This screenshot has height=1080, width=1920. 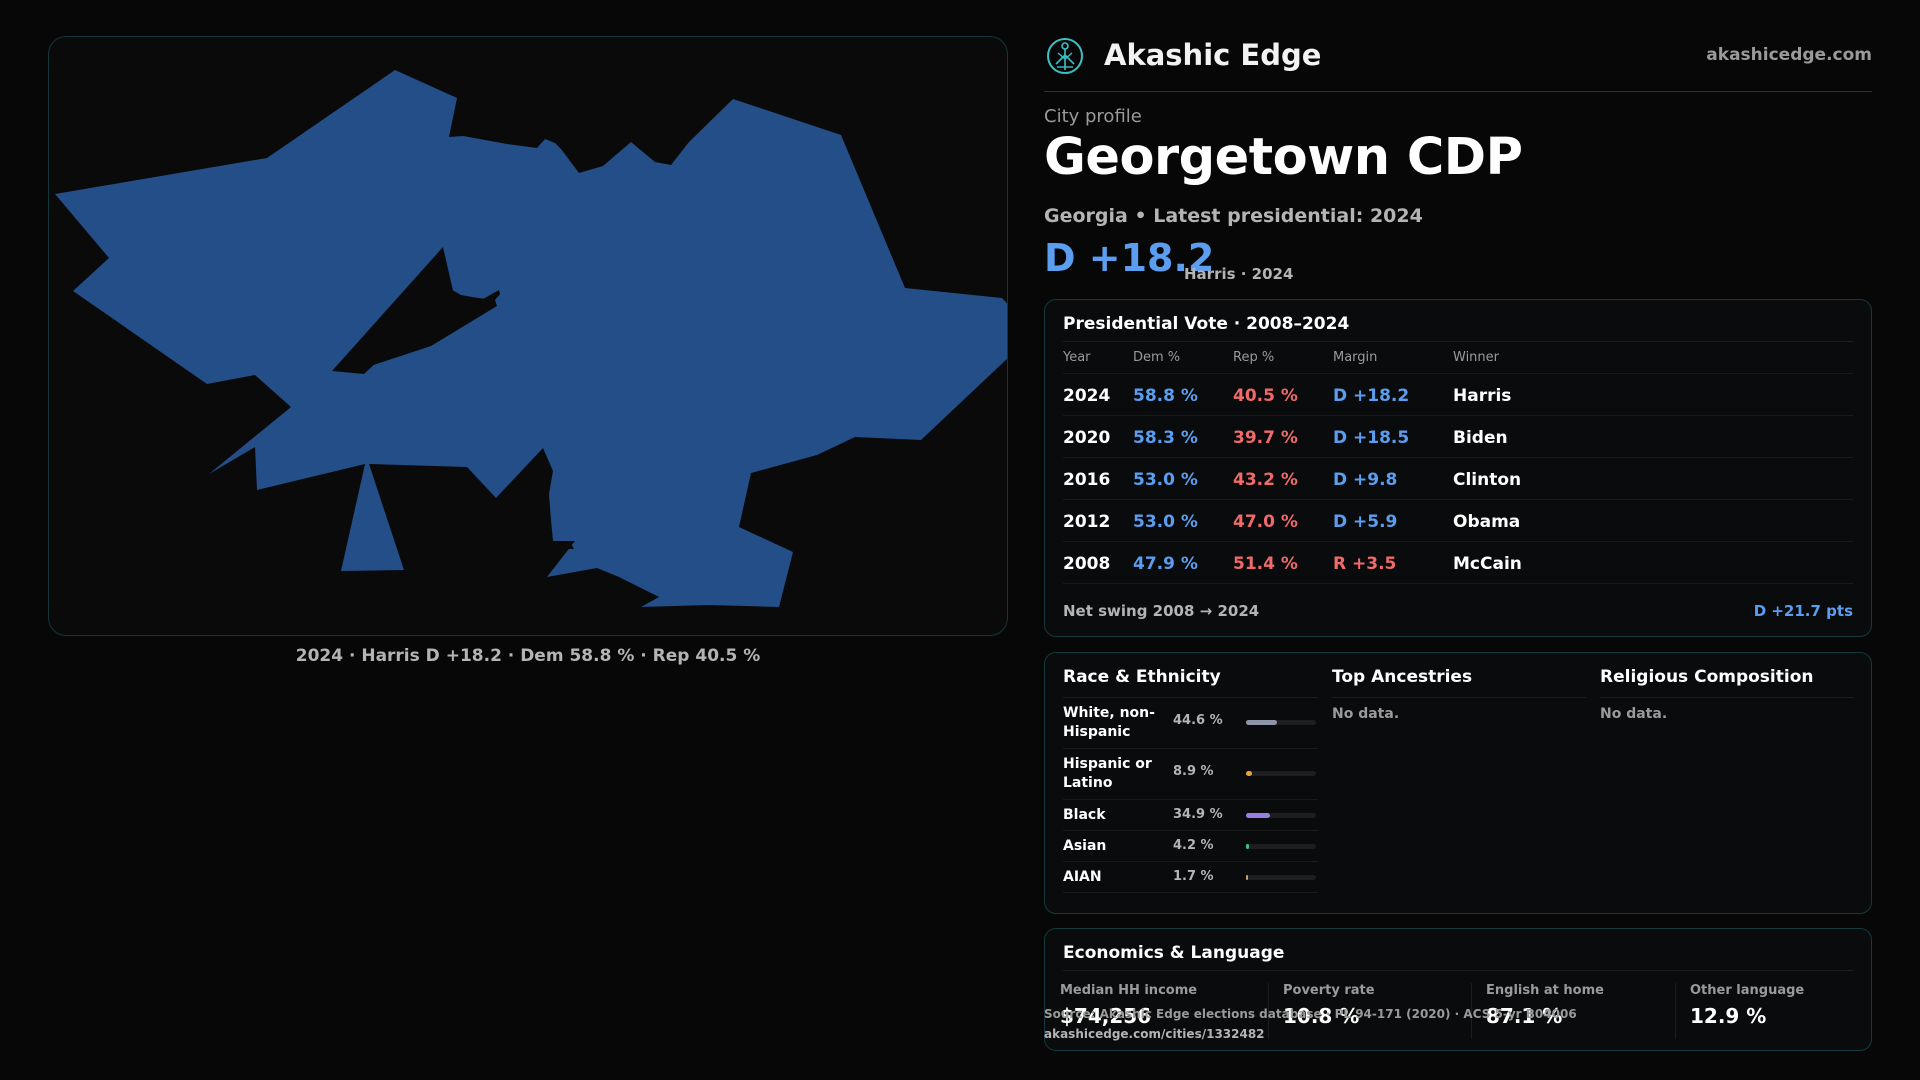 I want to click on stat-poverty-rate: Poverty rate 10.8 %, so click(x=1369, y=1011).